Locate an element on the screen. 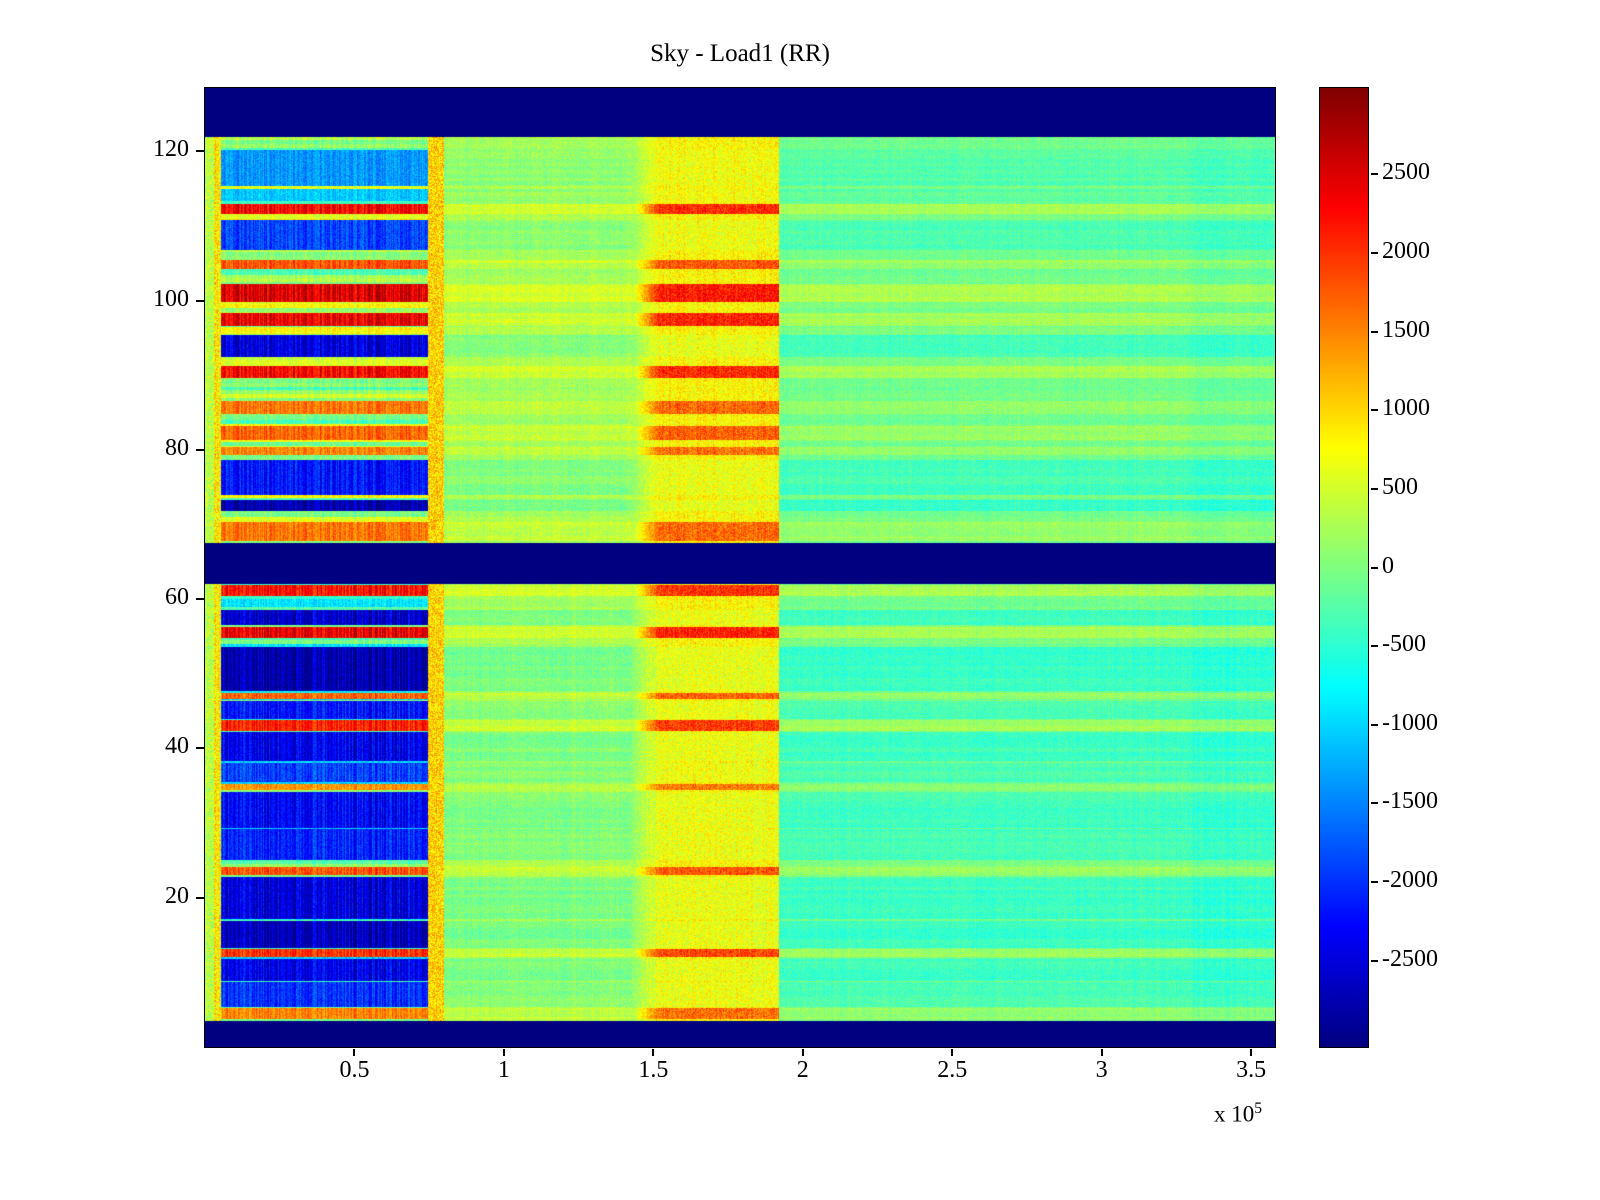 The image size is (1600, 1200). x-tick-label: 2 is located at coordinates (802, 1070).